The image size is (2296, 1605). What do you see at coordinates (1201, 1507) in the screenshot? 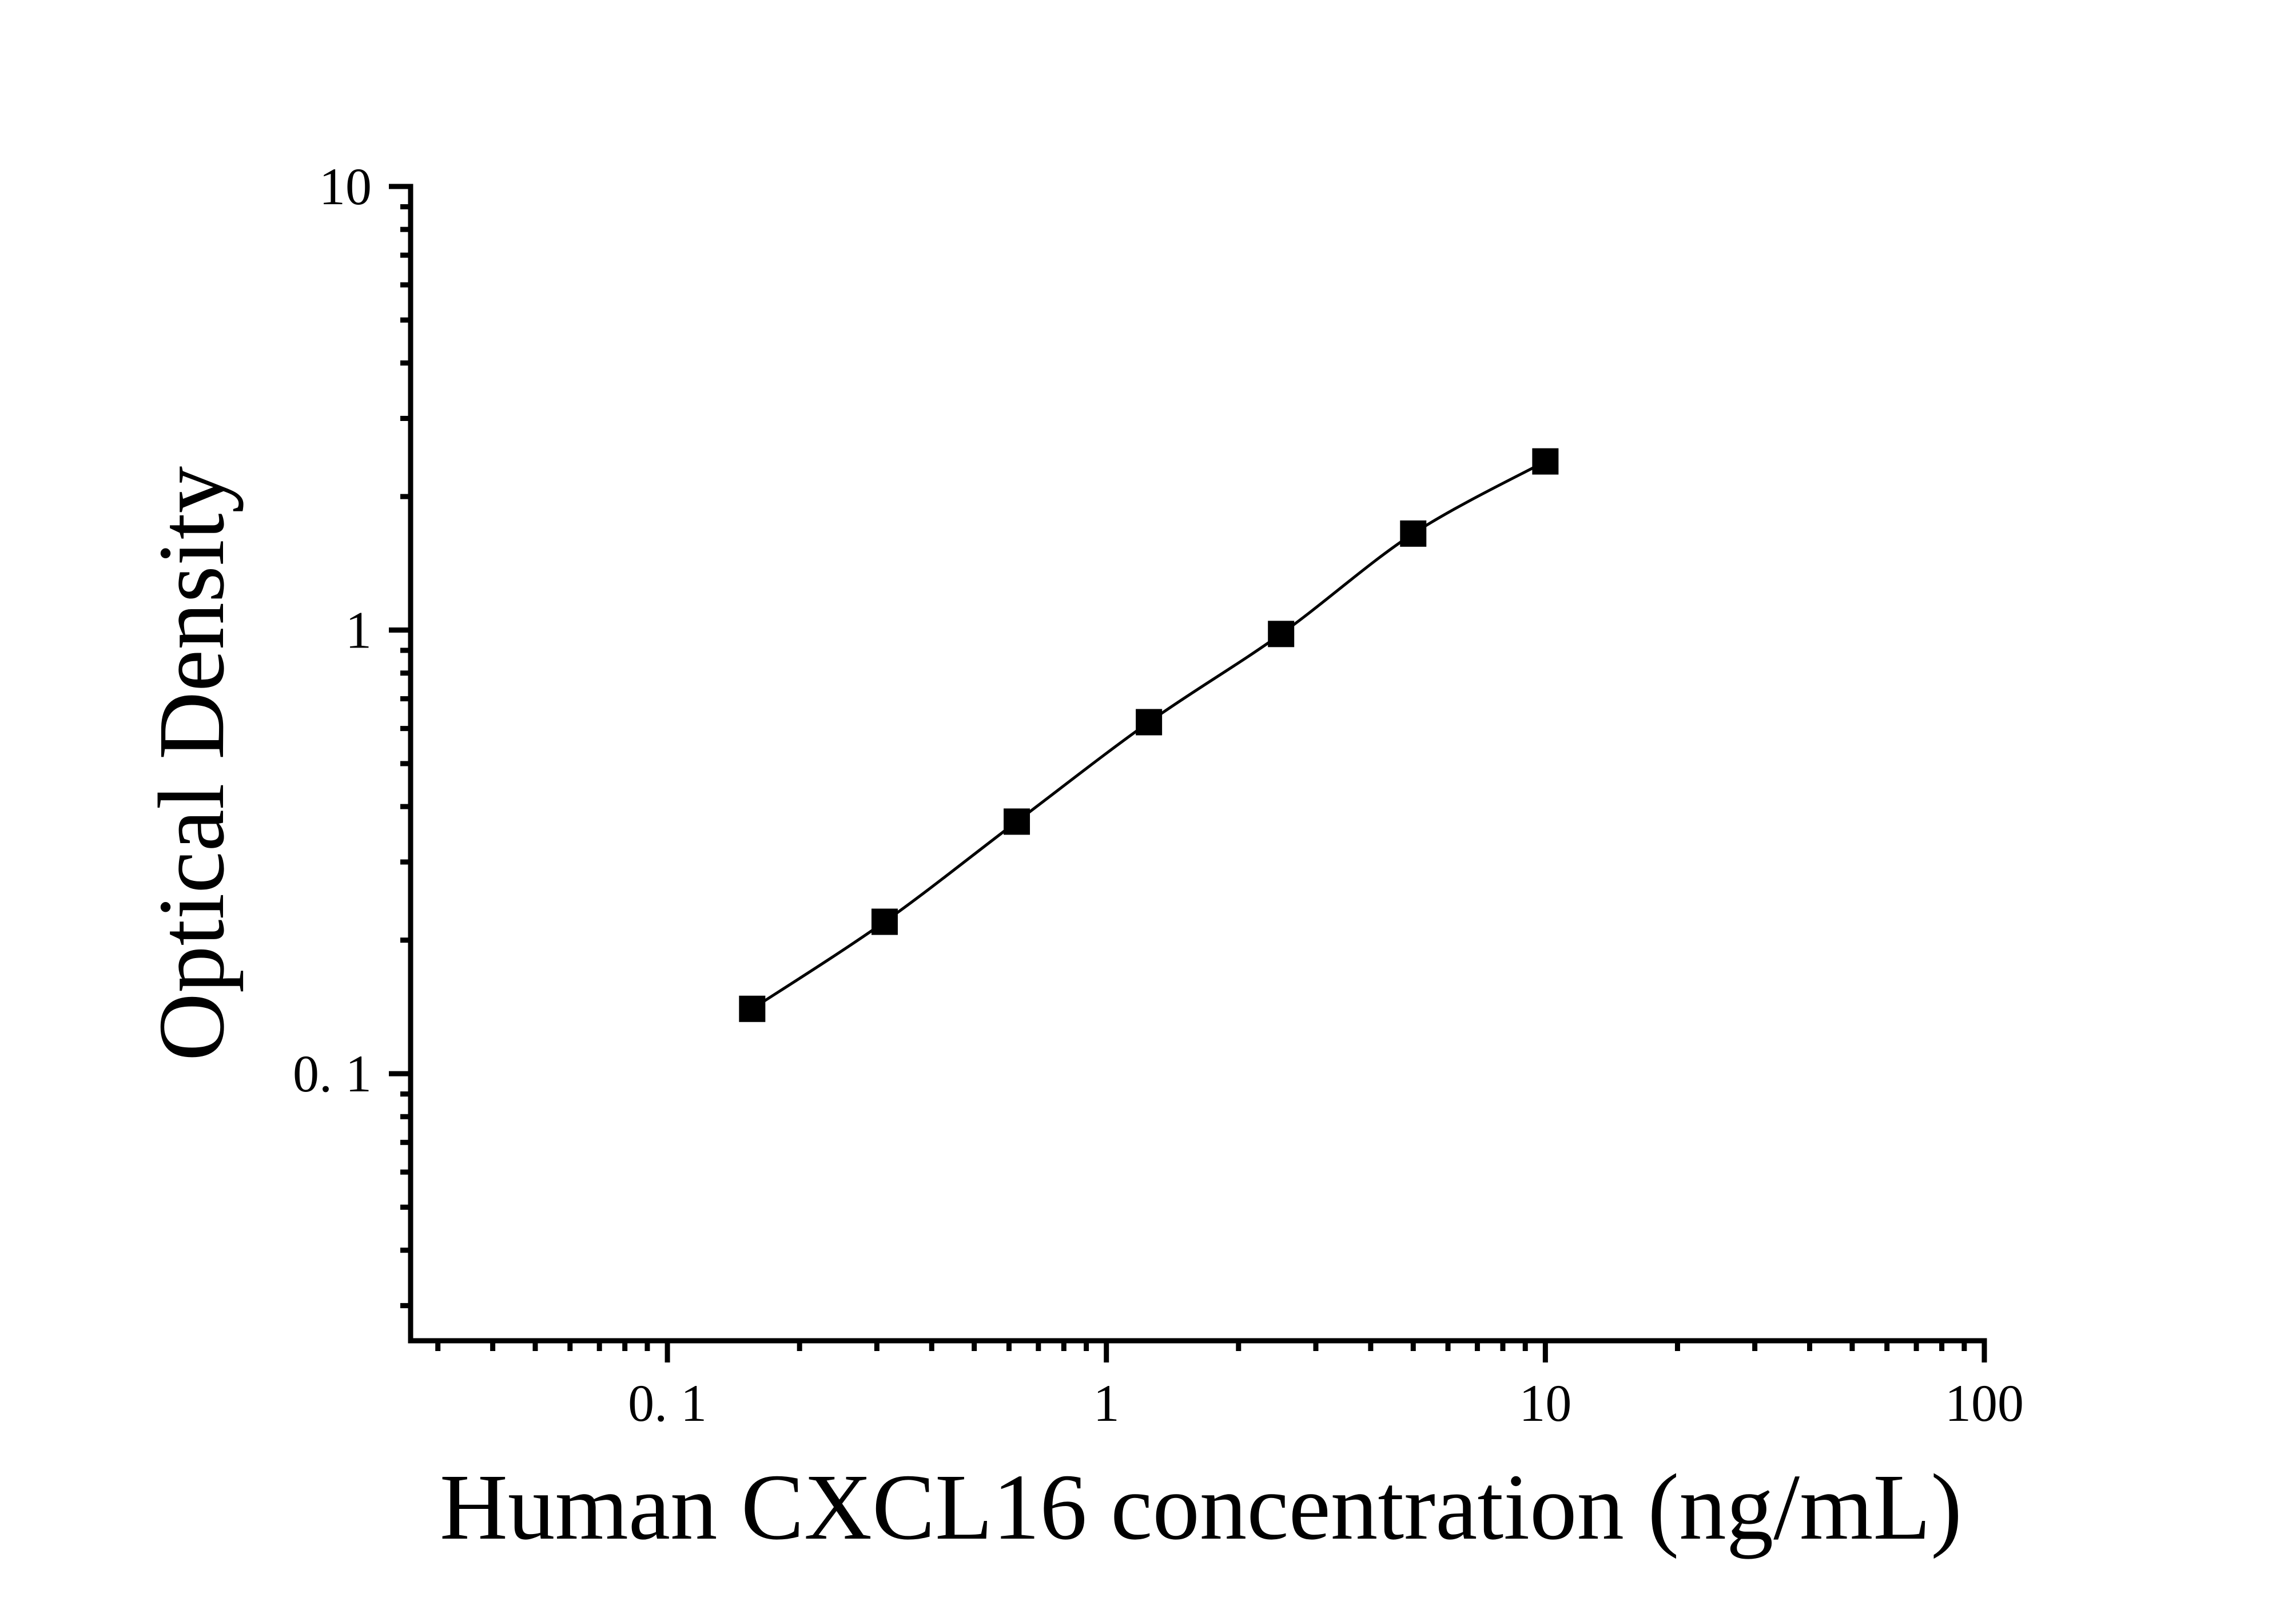
I see `x-axis-title: Human CXCL16 concentration (ng/mL)` at bounding box center [1201, 1507].